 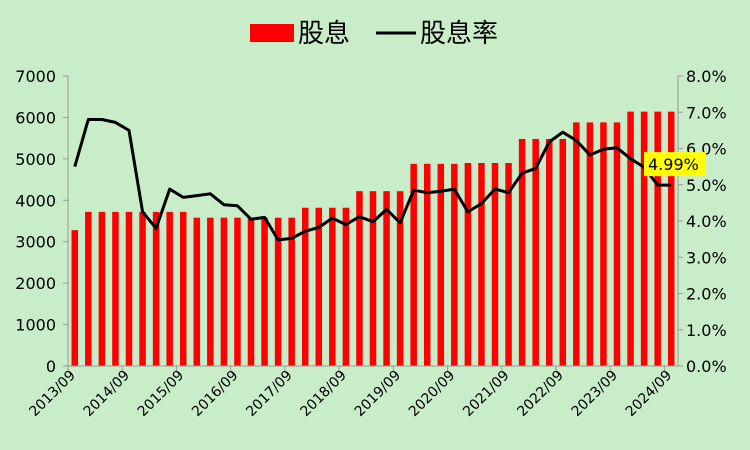 I want to click on x-tick-label: 2022/09, so click(x=540, y=394).